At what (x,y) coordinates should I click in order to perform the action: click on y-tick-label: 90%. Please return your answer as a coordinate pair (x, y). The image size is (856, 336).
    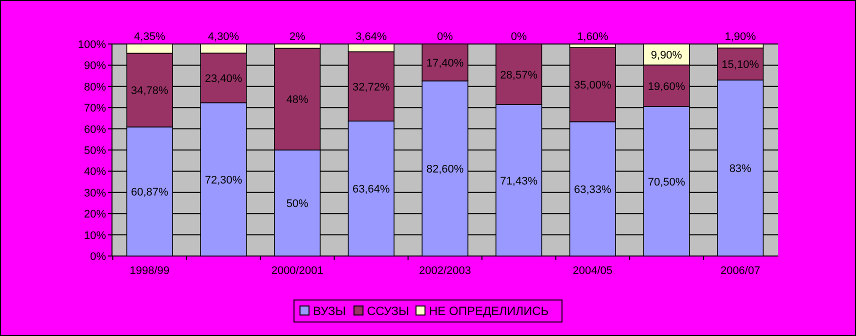
    Looking at the image, I should click on (95, 66).